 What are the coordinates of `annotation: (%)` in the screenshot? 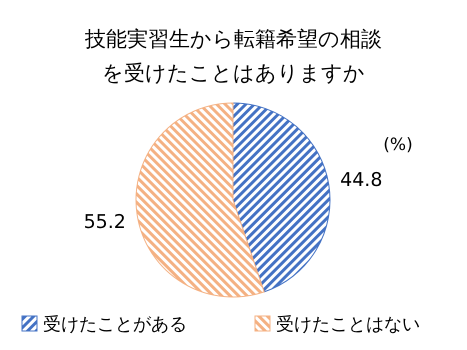 It's located at (398, 145).